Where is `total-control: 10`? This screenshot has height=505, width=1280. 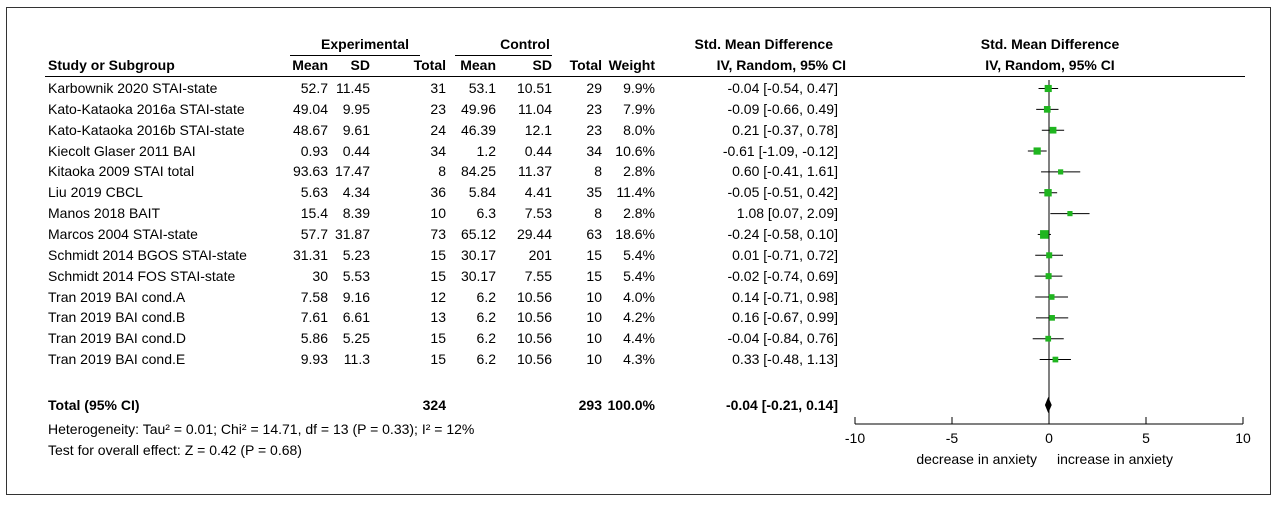 total-control: 10 is located at coordinates (594, 338).